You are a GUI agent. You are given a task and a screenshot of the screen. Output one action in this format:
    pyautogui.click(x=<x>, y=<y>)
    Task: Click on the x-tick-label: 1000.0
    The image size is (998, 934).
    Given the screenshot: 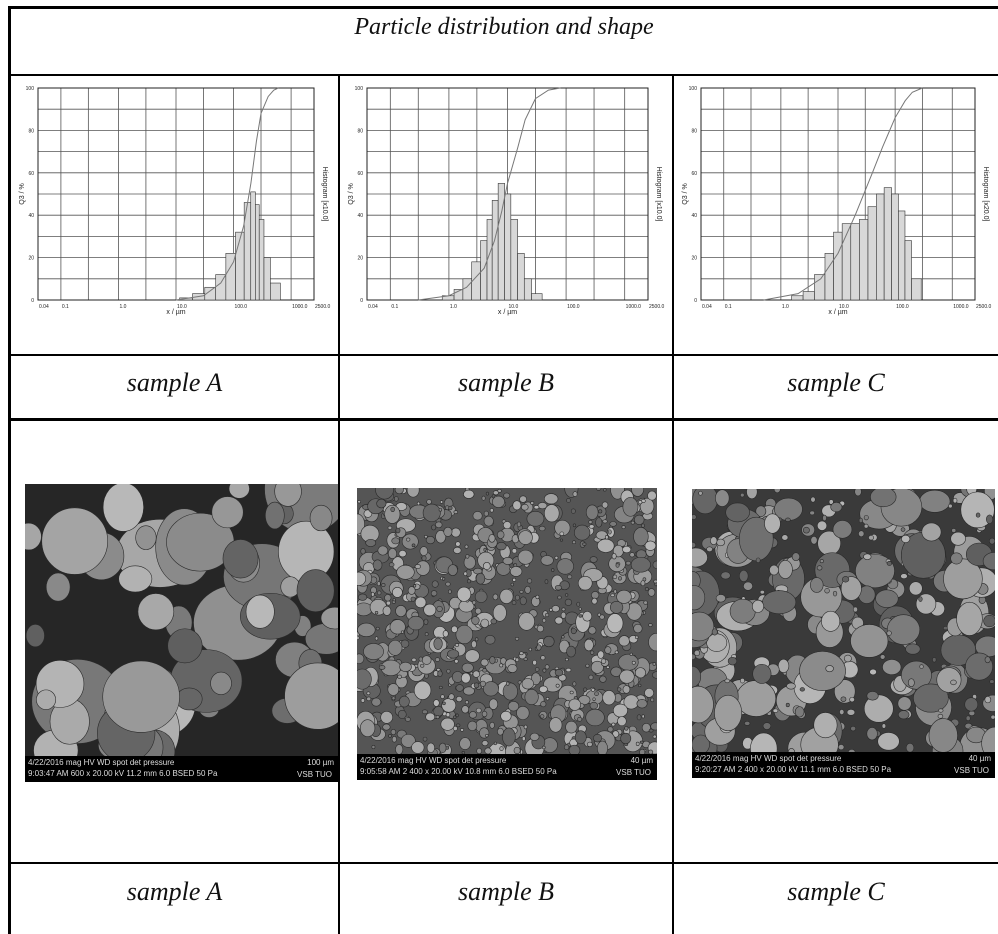 What is the action you would take?
    pyautogui.click(x=634, y=307)
    